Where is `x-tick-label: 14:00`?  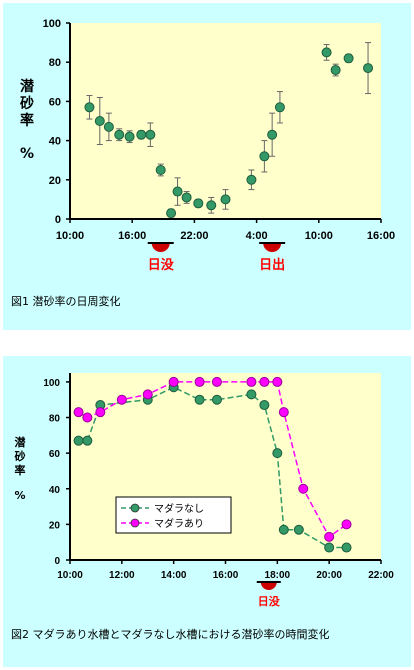 x-tick-label: 14:00 is located at coordinates (174, 575).